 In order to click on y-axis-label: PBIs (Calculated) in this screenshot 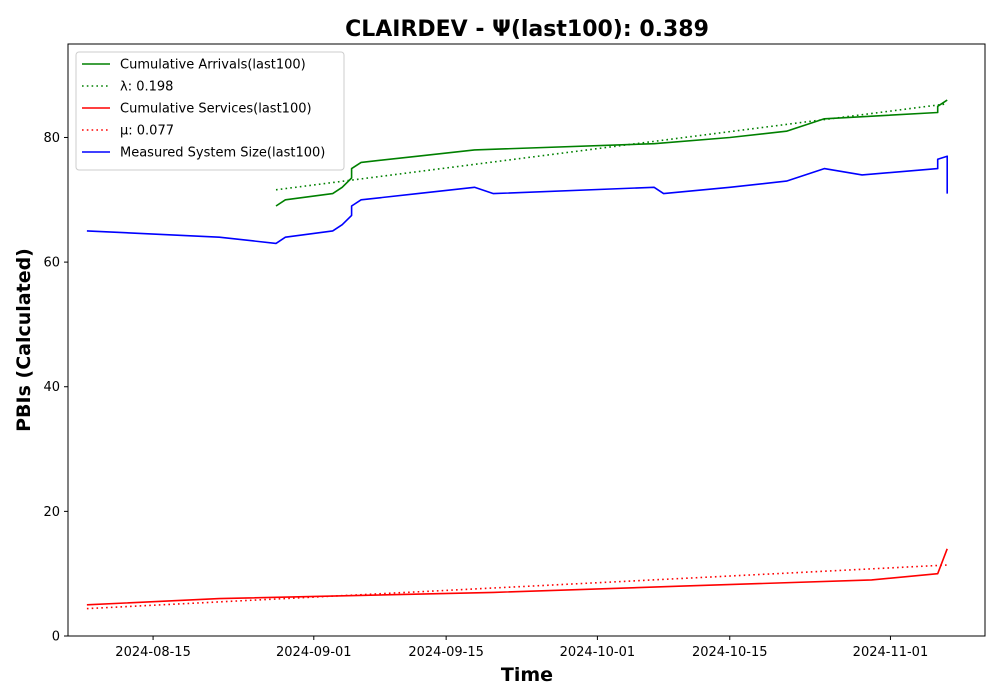, I will do `click(24, 340)`.